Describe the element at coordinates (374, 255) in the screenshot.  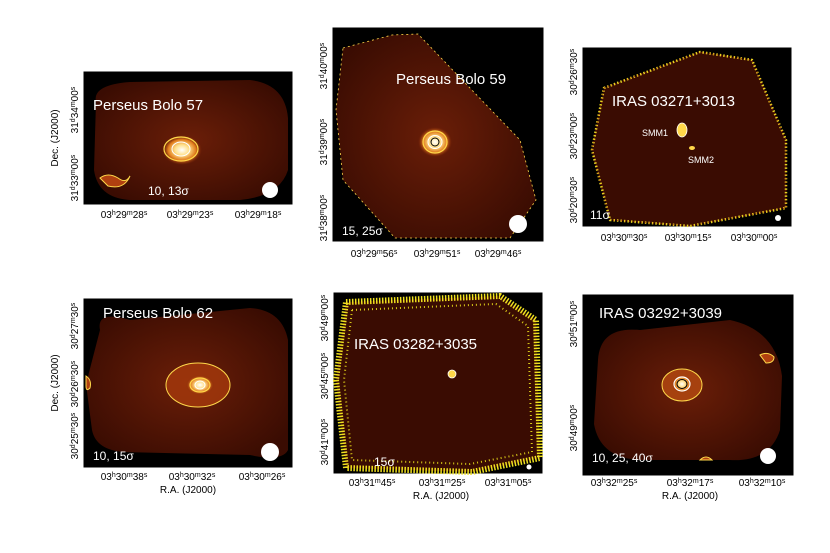
I see `x-tick: 03h29m56s` at that location.